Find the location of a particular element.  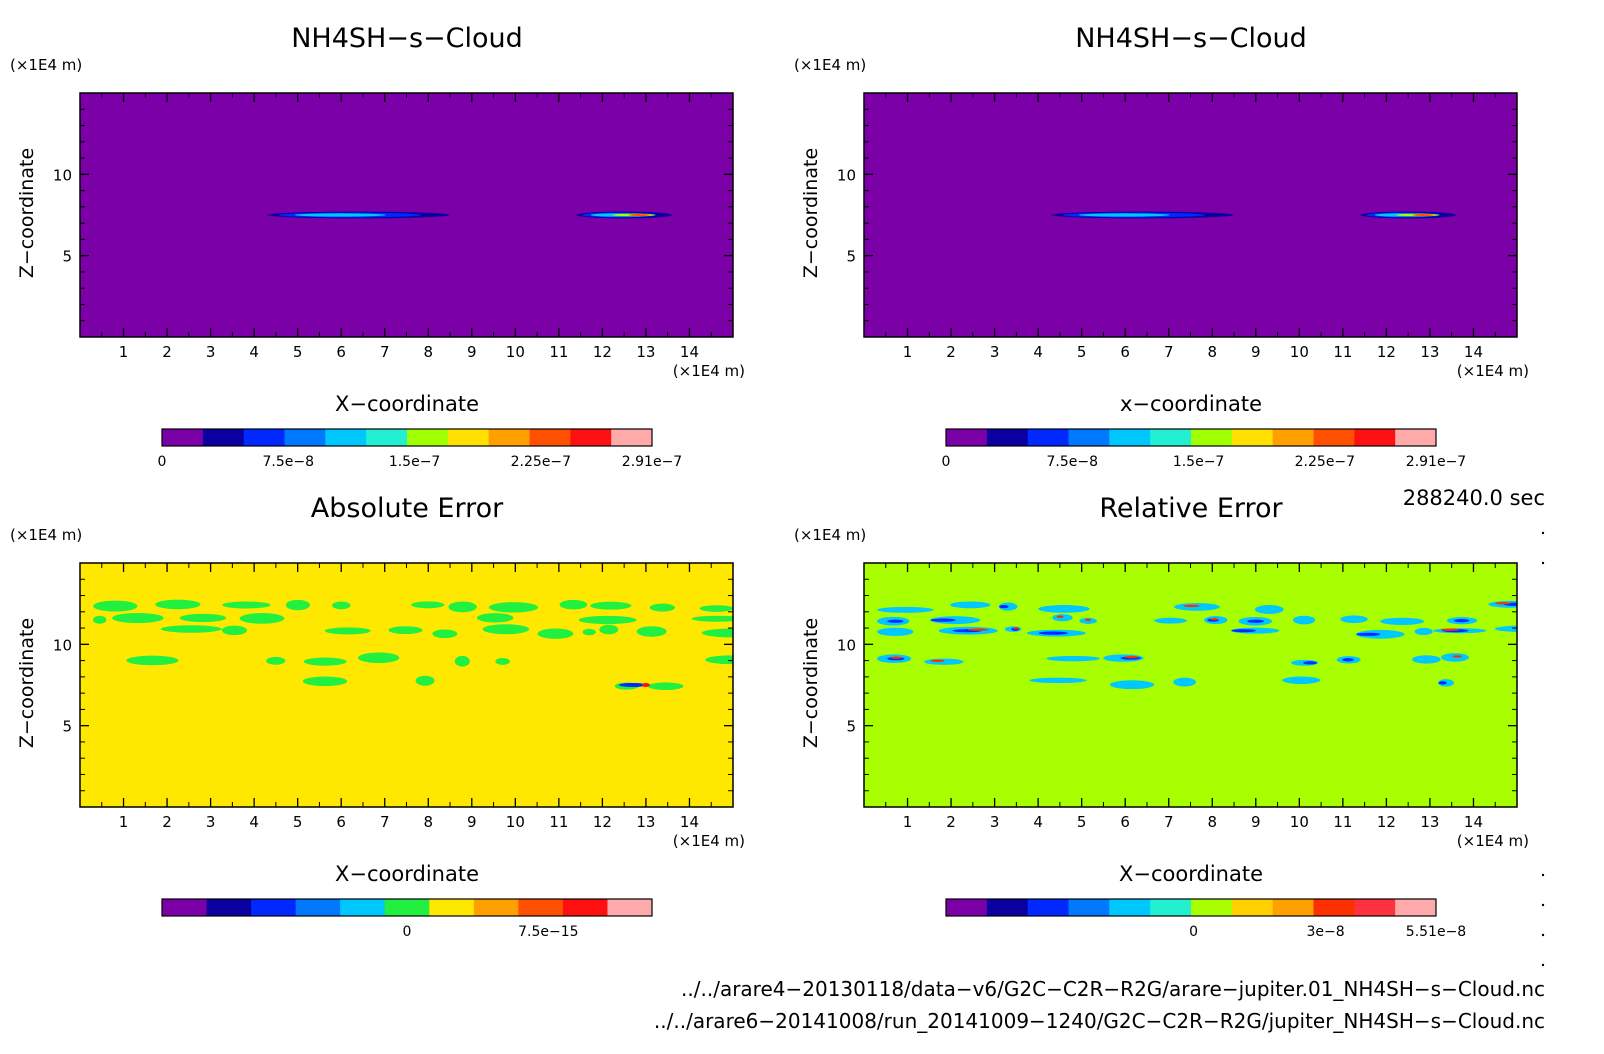

x-axis-label: x−coordinate is located at coordinates (1191, 404).